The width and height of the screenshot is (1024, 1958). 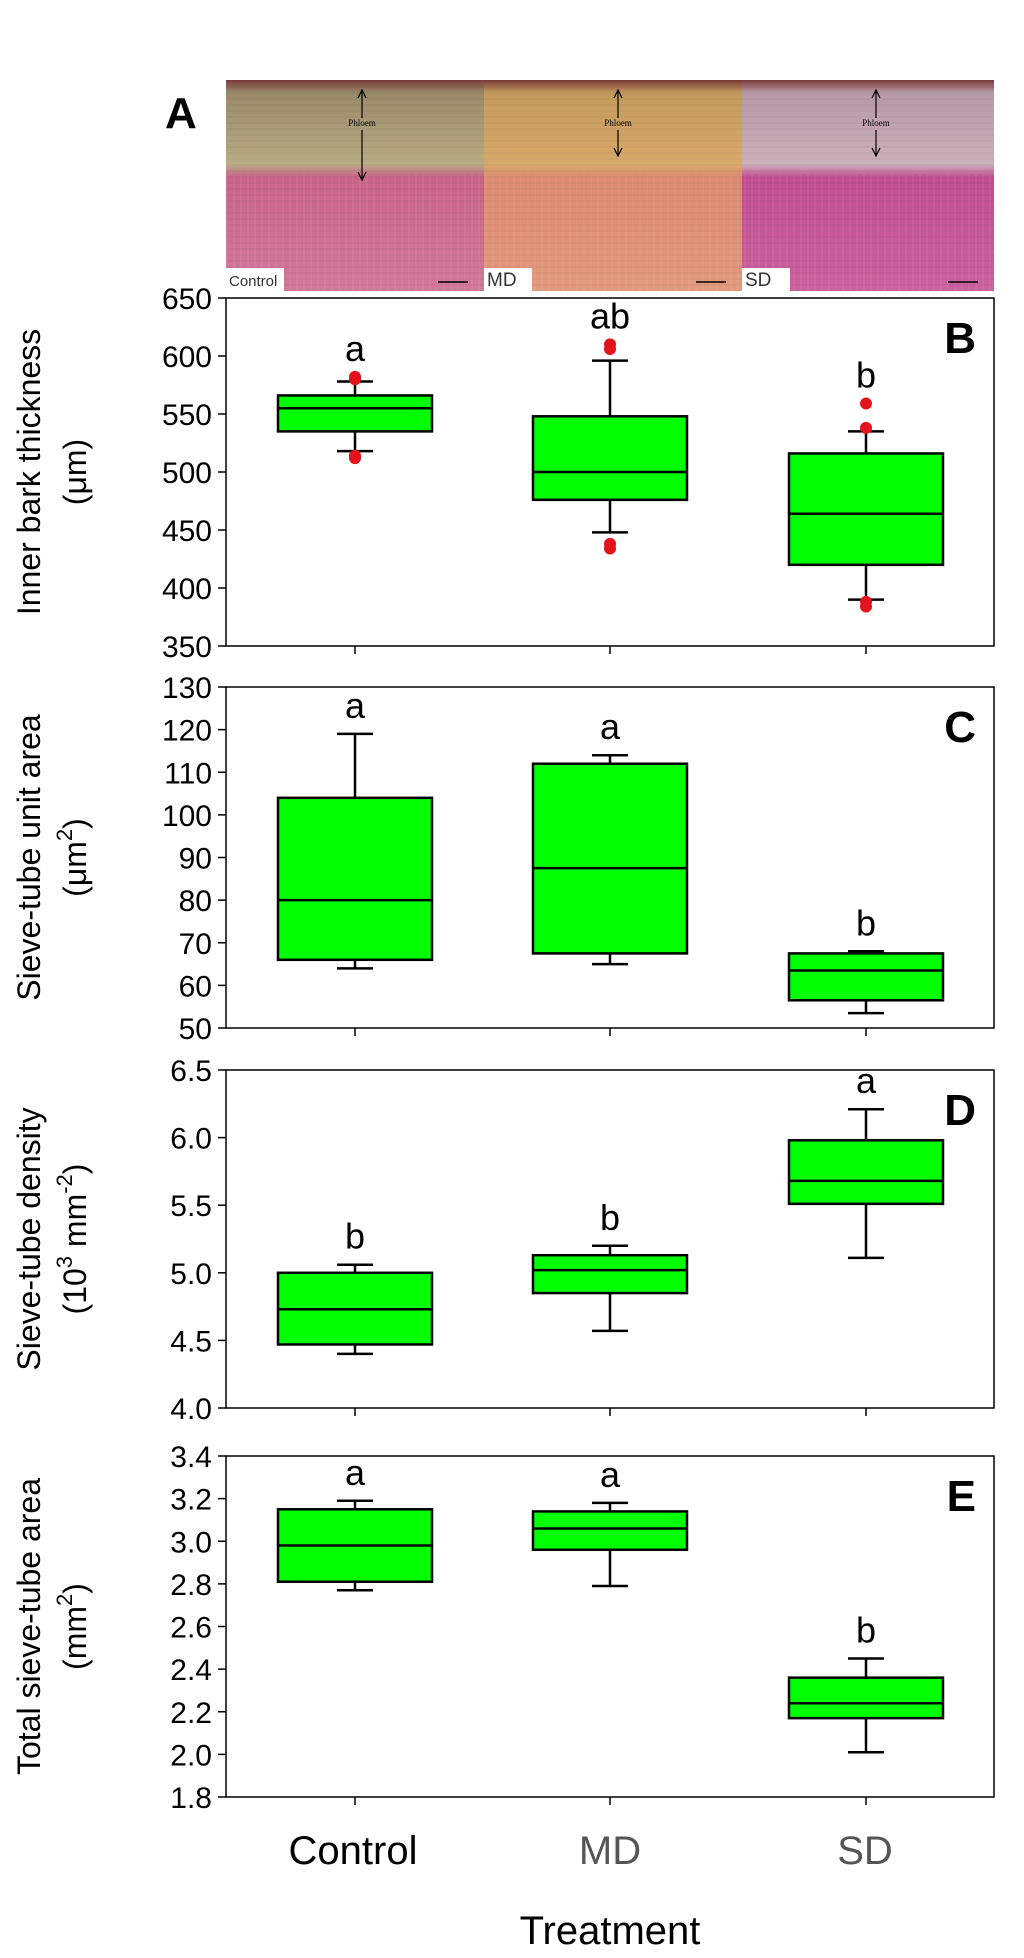 What do you see at coordinates (188, 773) in the screenshot?
I see `y-tick-label: 110` at bounding box center [188, 773].